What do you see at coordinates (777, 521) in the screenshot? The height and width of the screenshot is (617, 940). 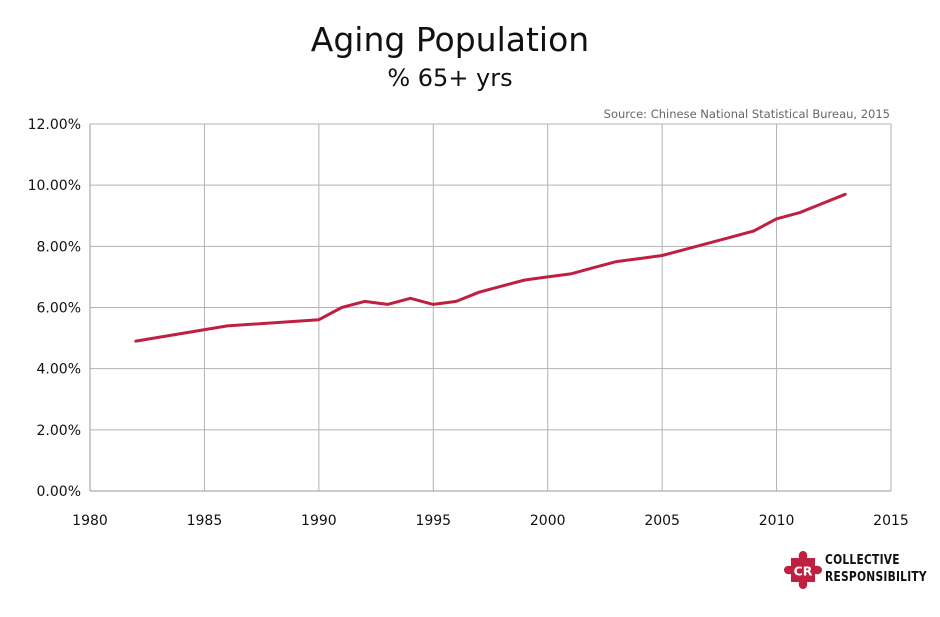 I see `x-tick-label: 2010` at bounding box center [777, 521].